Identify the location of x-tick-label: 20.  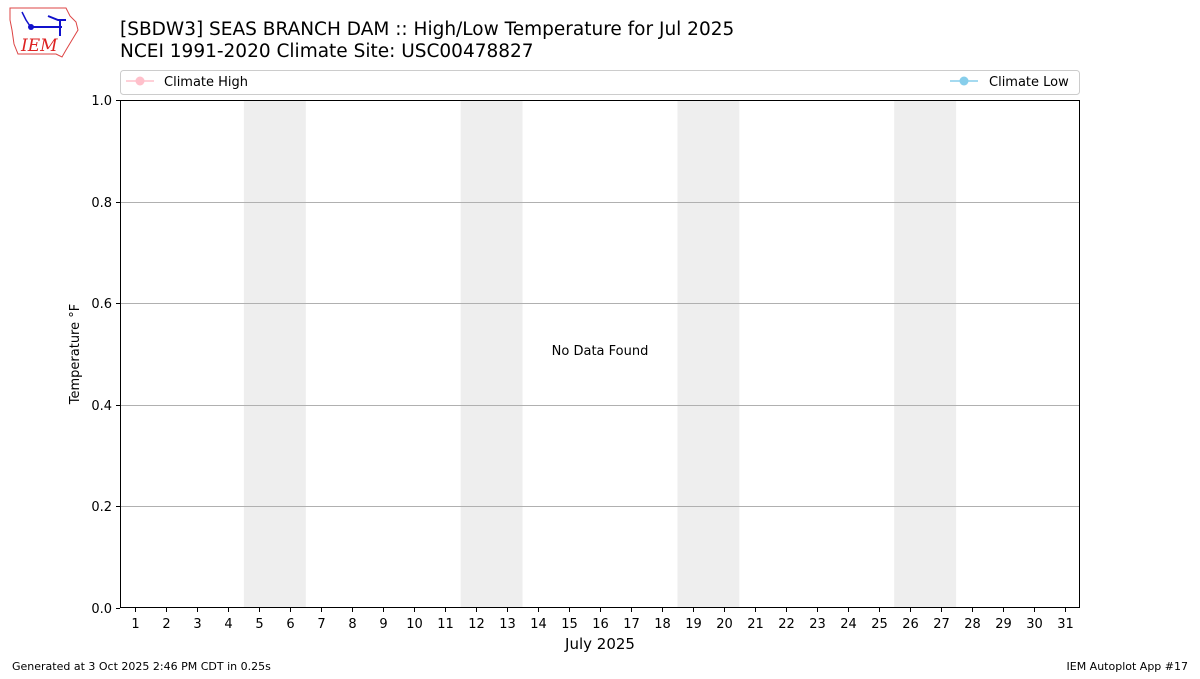
(724, 624).